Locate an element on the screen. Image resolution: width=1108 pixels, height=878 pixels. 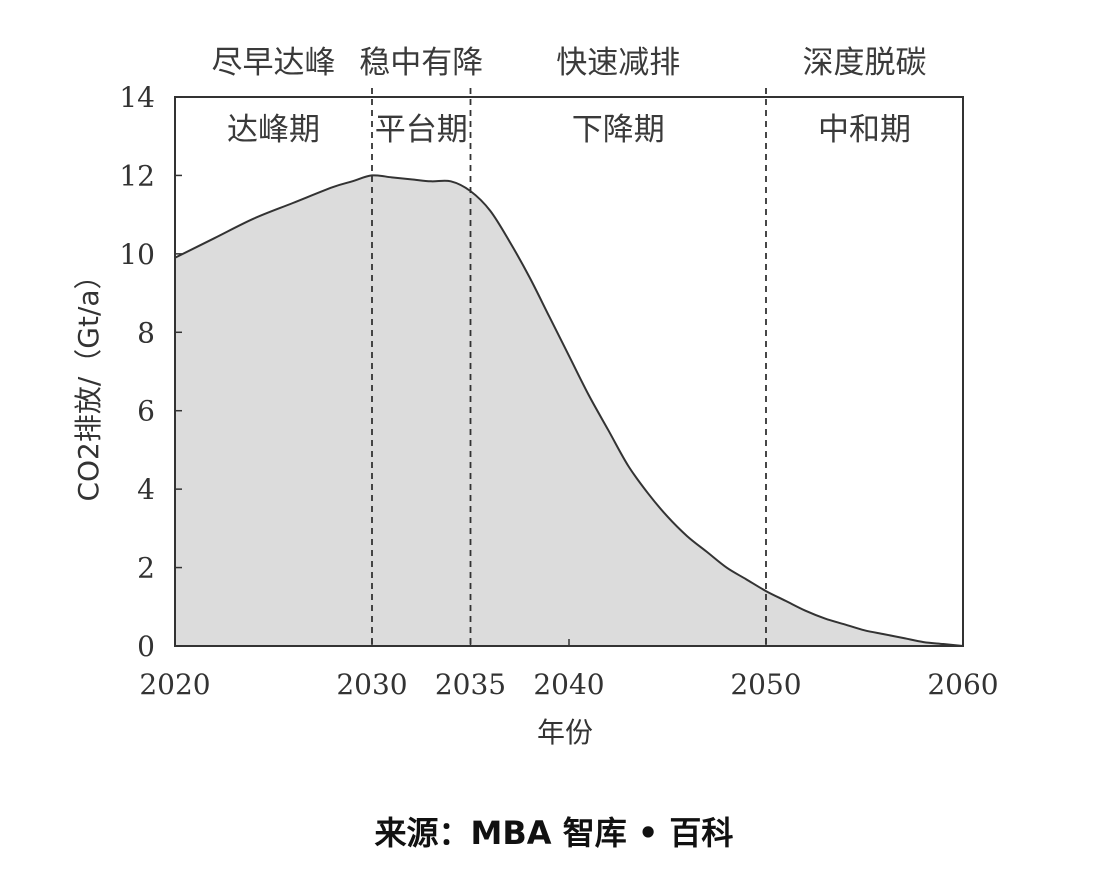
phase-top-label-3: 深度脱碳 is located at coordinates (865, 63).